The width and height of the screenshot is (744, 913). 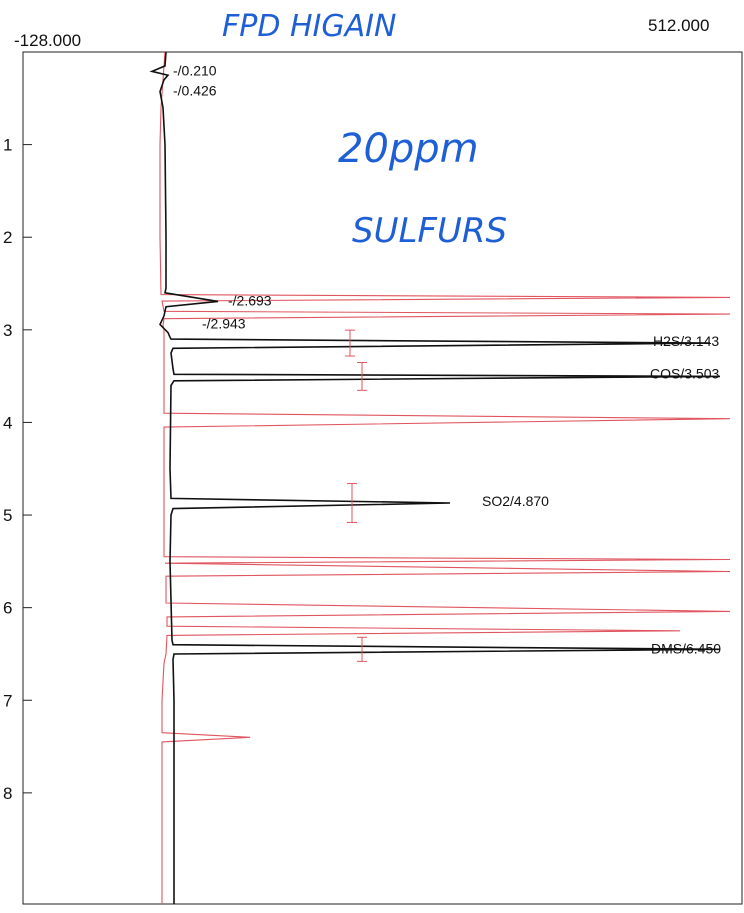 I want to click on peak-label: -/2.943, so click(x=224, y=324).